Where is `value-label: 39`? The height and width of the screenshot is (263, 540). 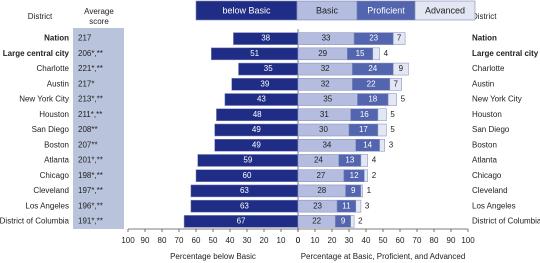 value-label: 39 is located at coordinates (264, 83).